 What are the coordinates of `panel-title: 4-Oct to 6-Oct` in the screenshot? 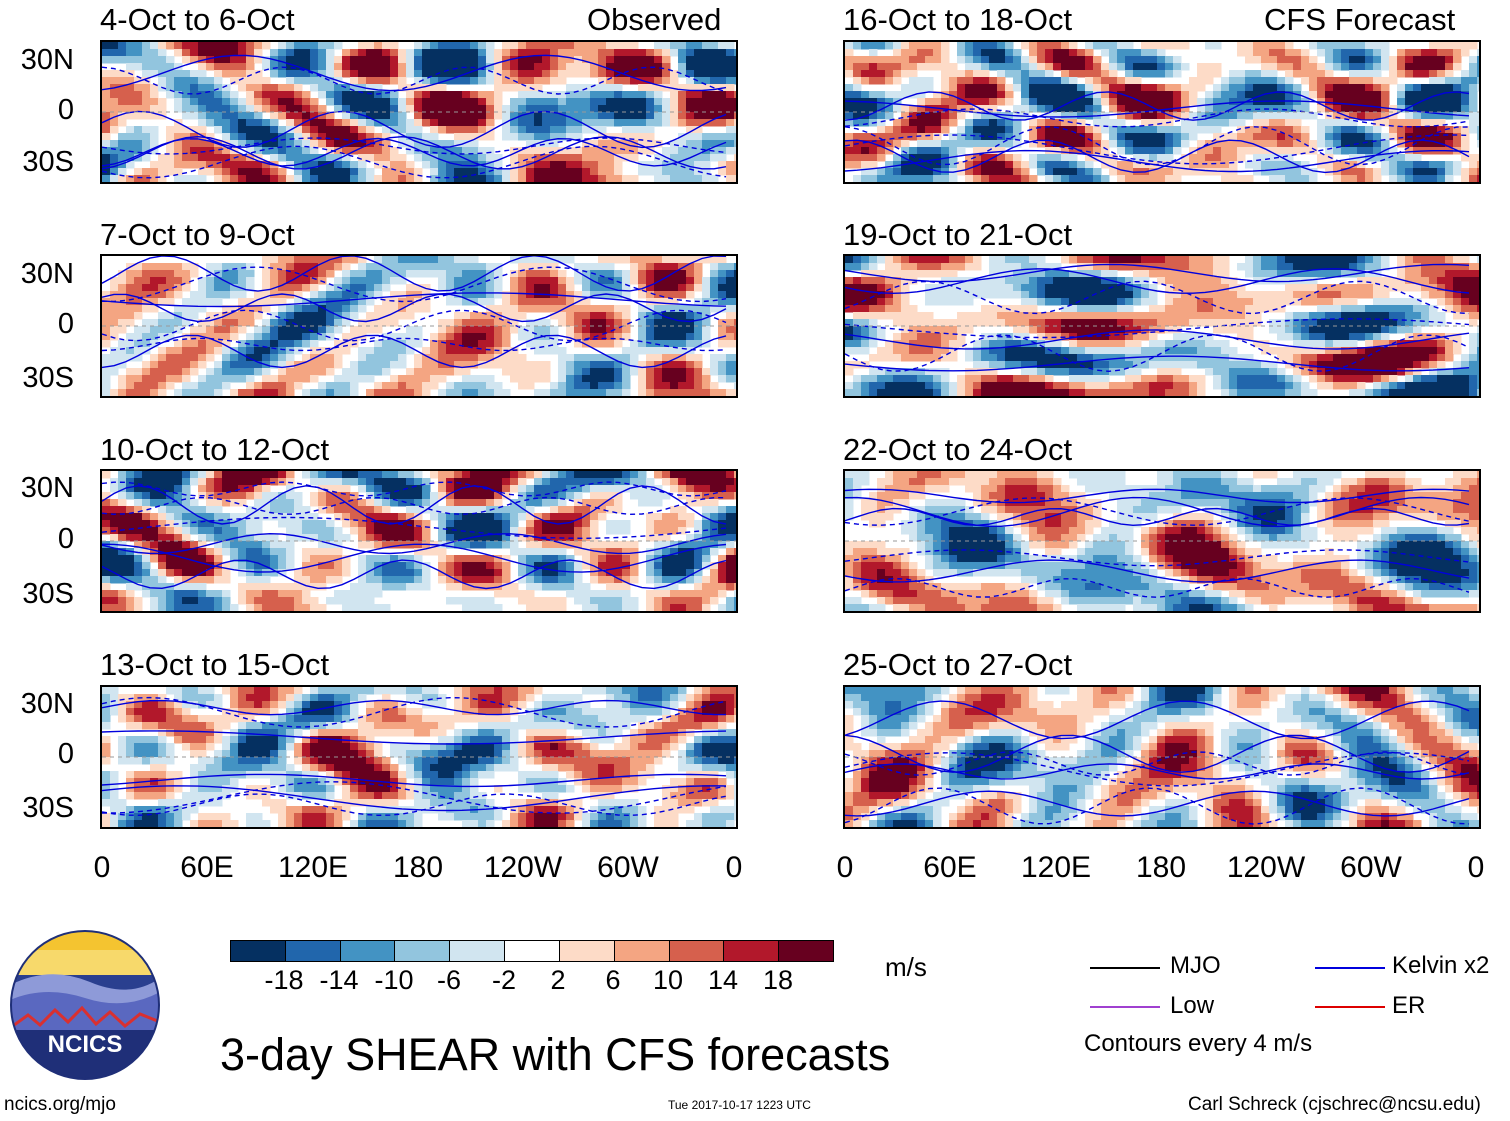 It's located at (197, 19).